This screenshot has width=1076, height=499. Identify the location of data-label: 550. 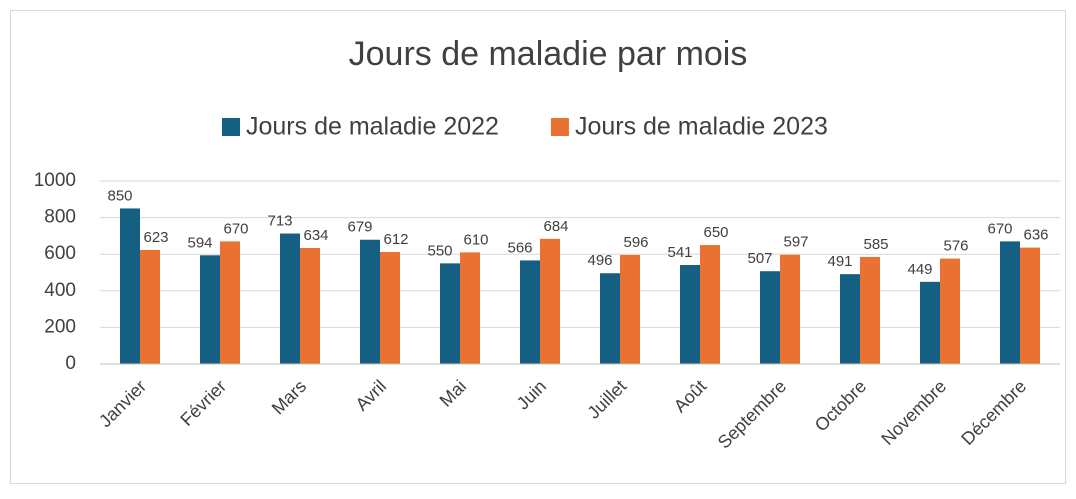
(439, 250).